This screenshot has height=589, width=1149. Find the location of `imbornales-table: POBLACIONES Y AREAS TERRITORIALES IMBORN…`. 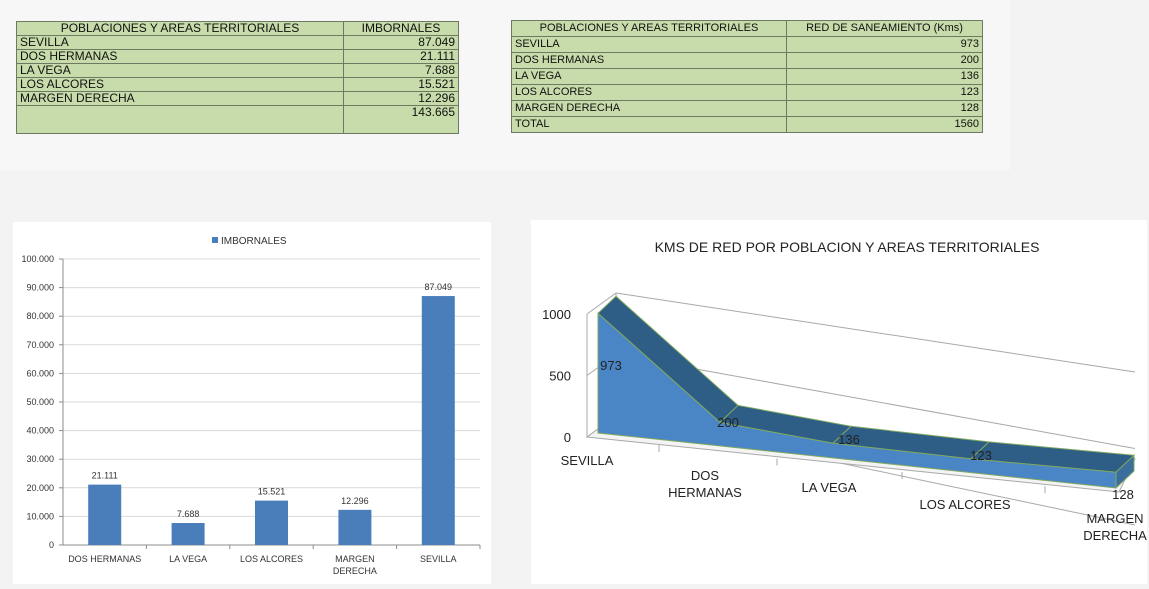

imbornales-table: POBLACIONES Y AREAS TERRITORIALES IMBORN… is located at coordinates (237, 77).